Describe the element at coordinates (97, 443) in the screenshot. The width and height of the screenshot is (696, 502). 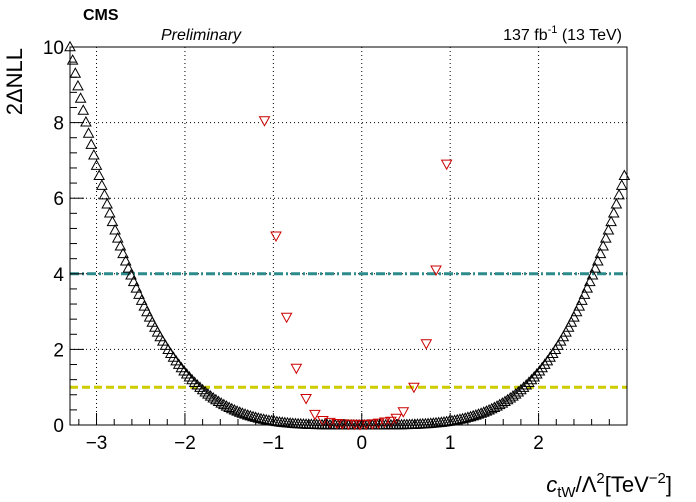
I see `x-tick-label: −3` at that location.